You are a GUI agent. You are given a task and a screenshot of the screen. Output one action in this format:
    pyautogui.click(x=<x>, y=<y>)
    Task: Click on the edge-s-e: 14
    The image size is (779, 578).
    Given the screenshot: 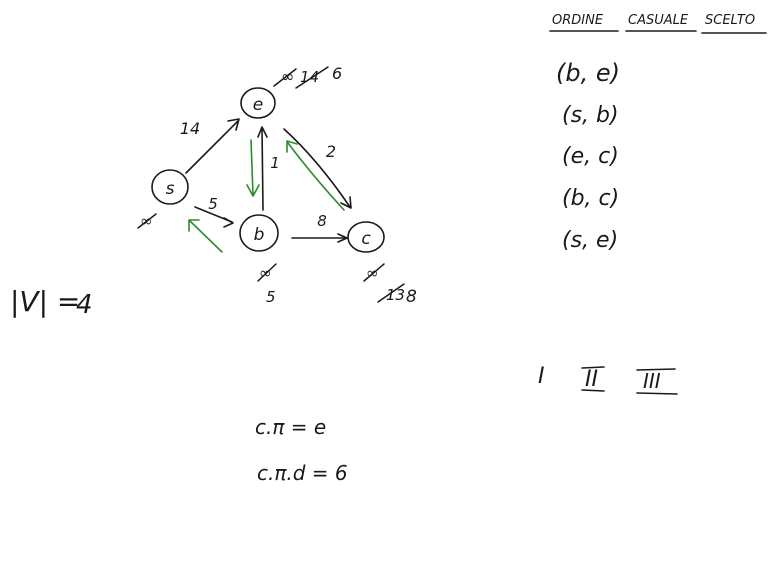 What is the action you would take?
    pyautogui.click(x=210, y=146)
    